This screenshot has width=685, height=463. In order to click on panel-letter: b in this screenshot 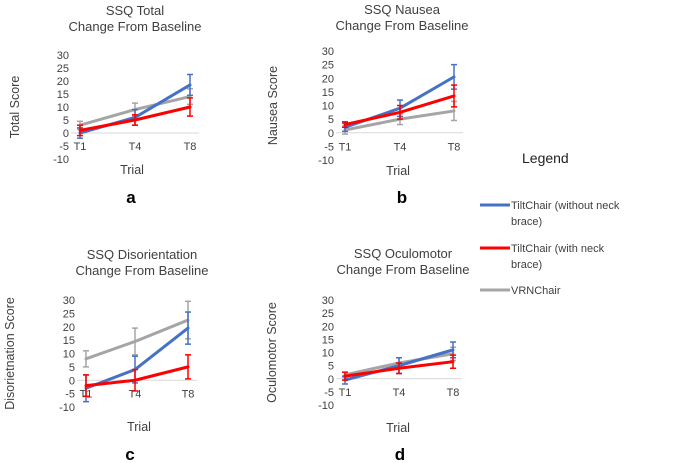, I will do `click(402, 197)`.